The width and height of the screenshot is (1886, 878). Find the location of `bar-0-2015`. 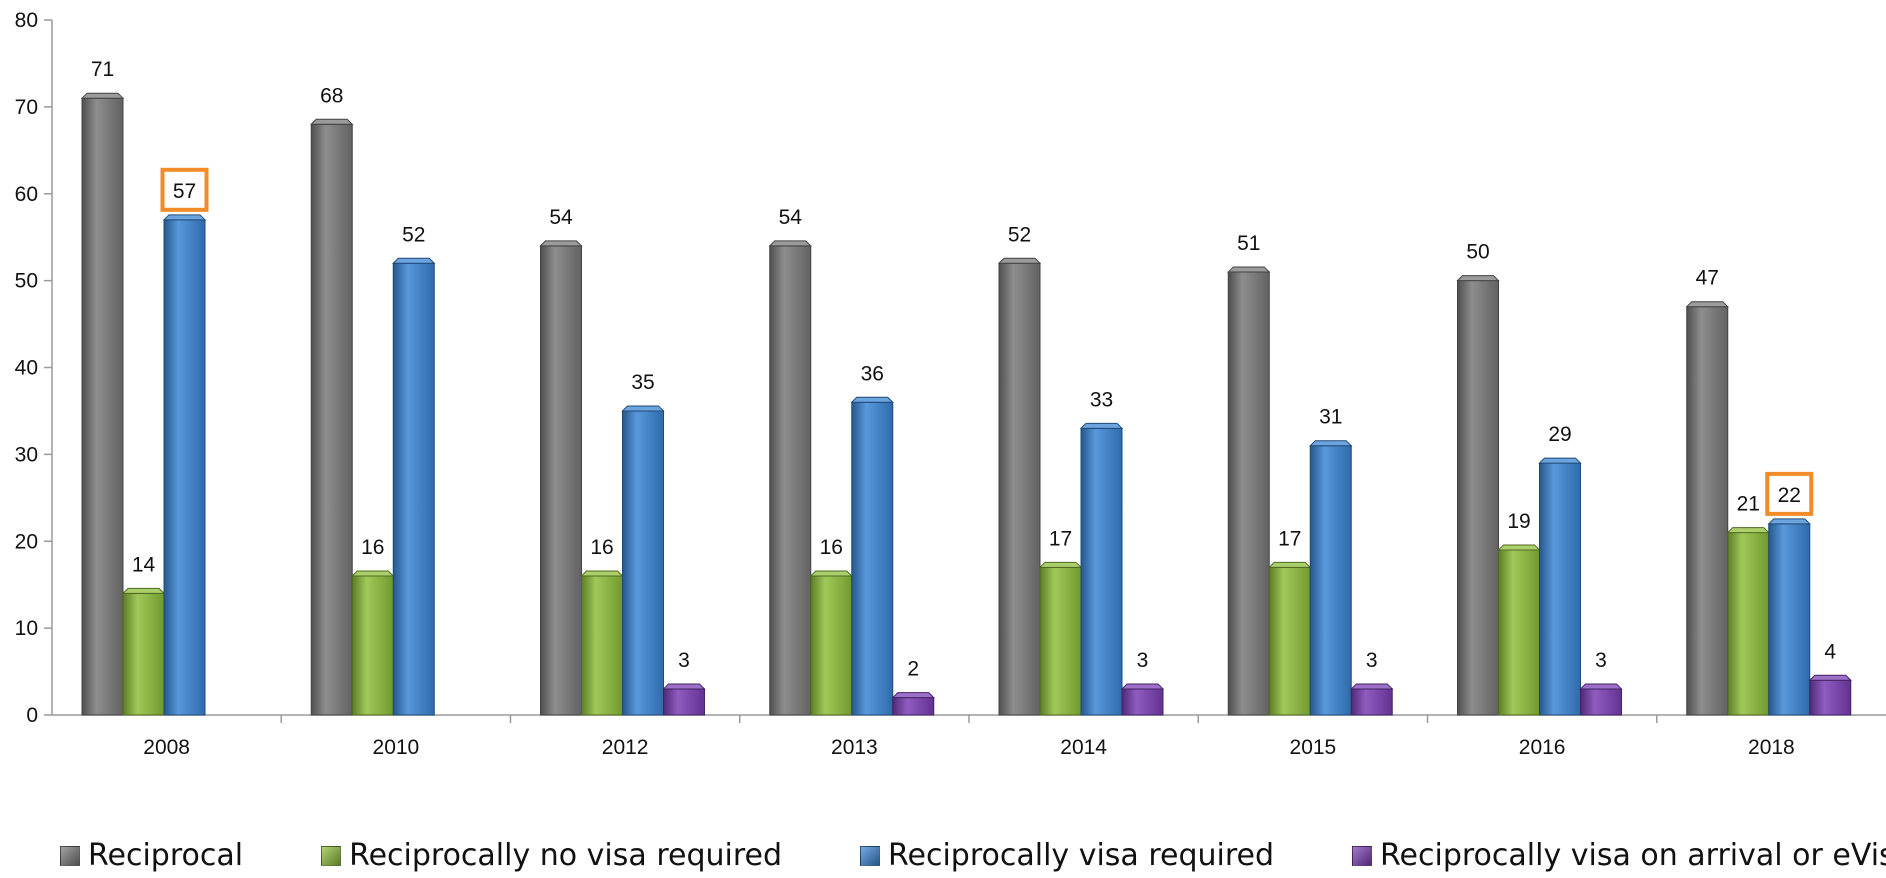

bar-0-2015 is located at coordinates (1249, 491).